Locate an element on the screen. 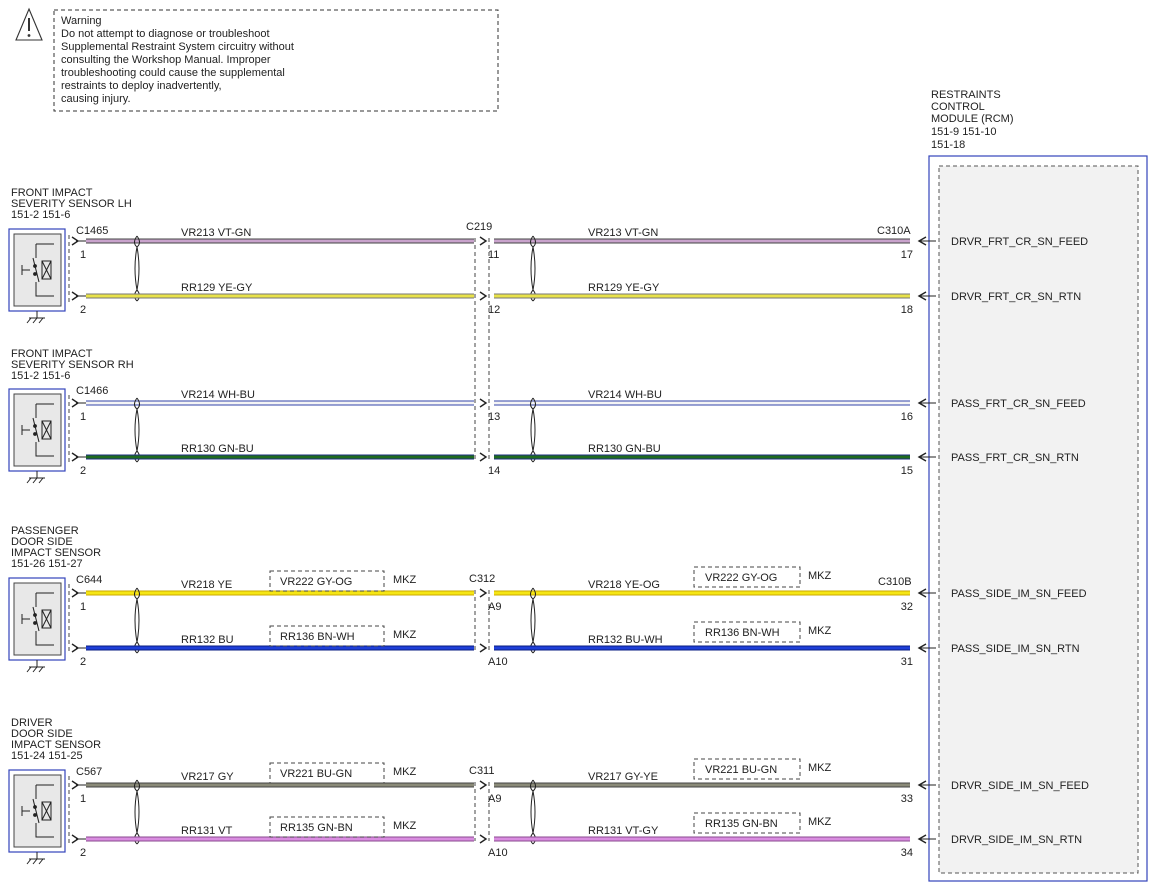 This screenshot has width=1158, height=892. rcm-title-line: CONTROL is located at coordinates (958, 107).